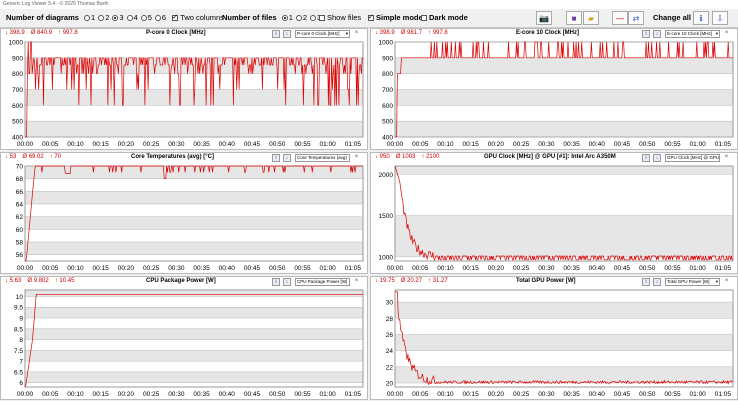 The height and width of the screenshot is (401, 738). Describe the element at coordinates (277, 394) in the screenshot. I see `x-tick-label: 00:50` at that location.